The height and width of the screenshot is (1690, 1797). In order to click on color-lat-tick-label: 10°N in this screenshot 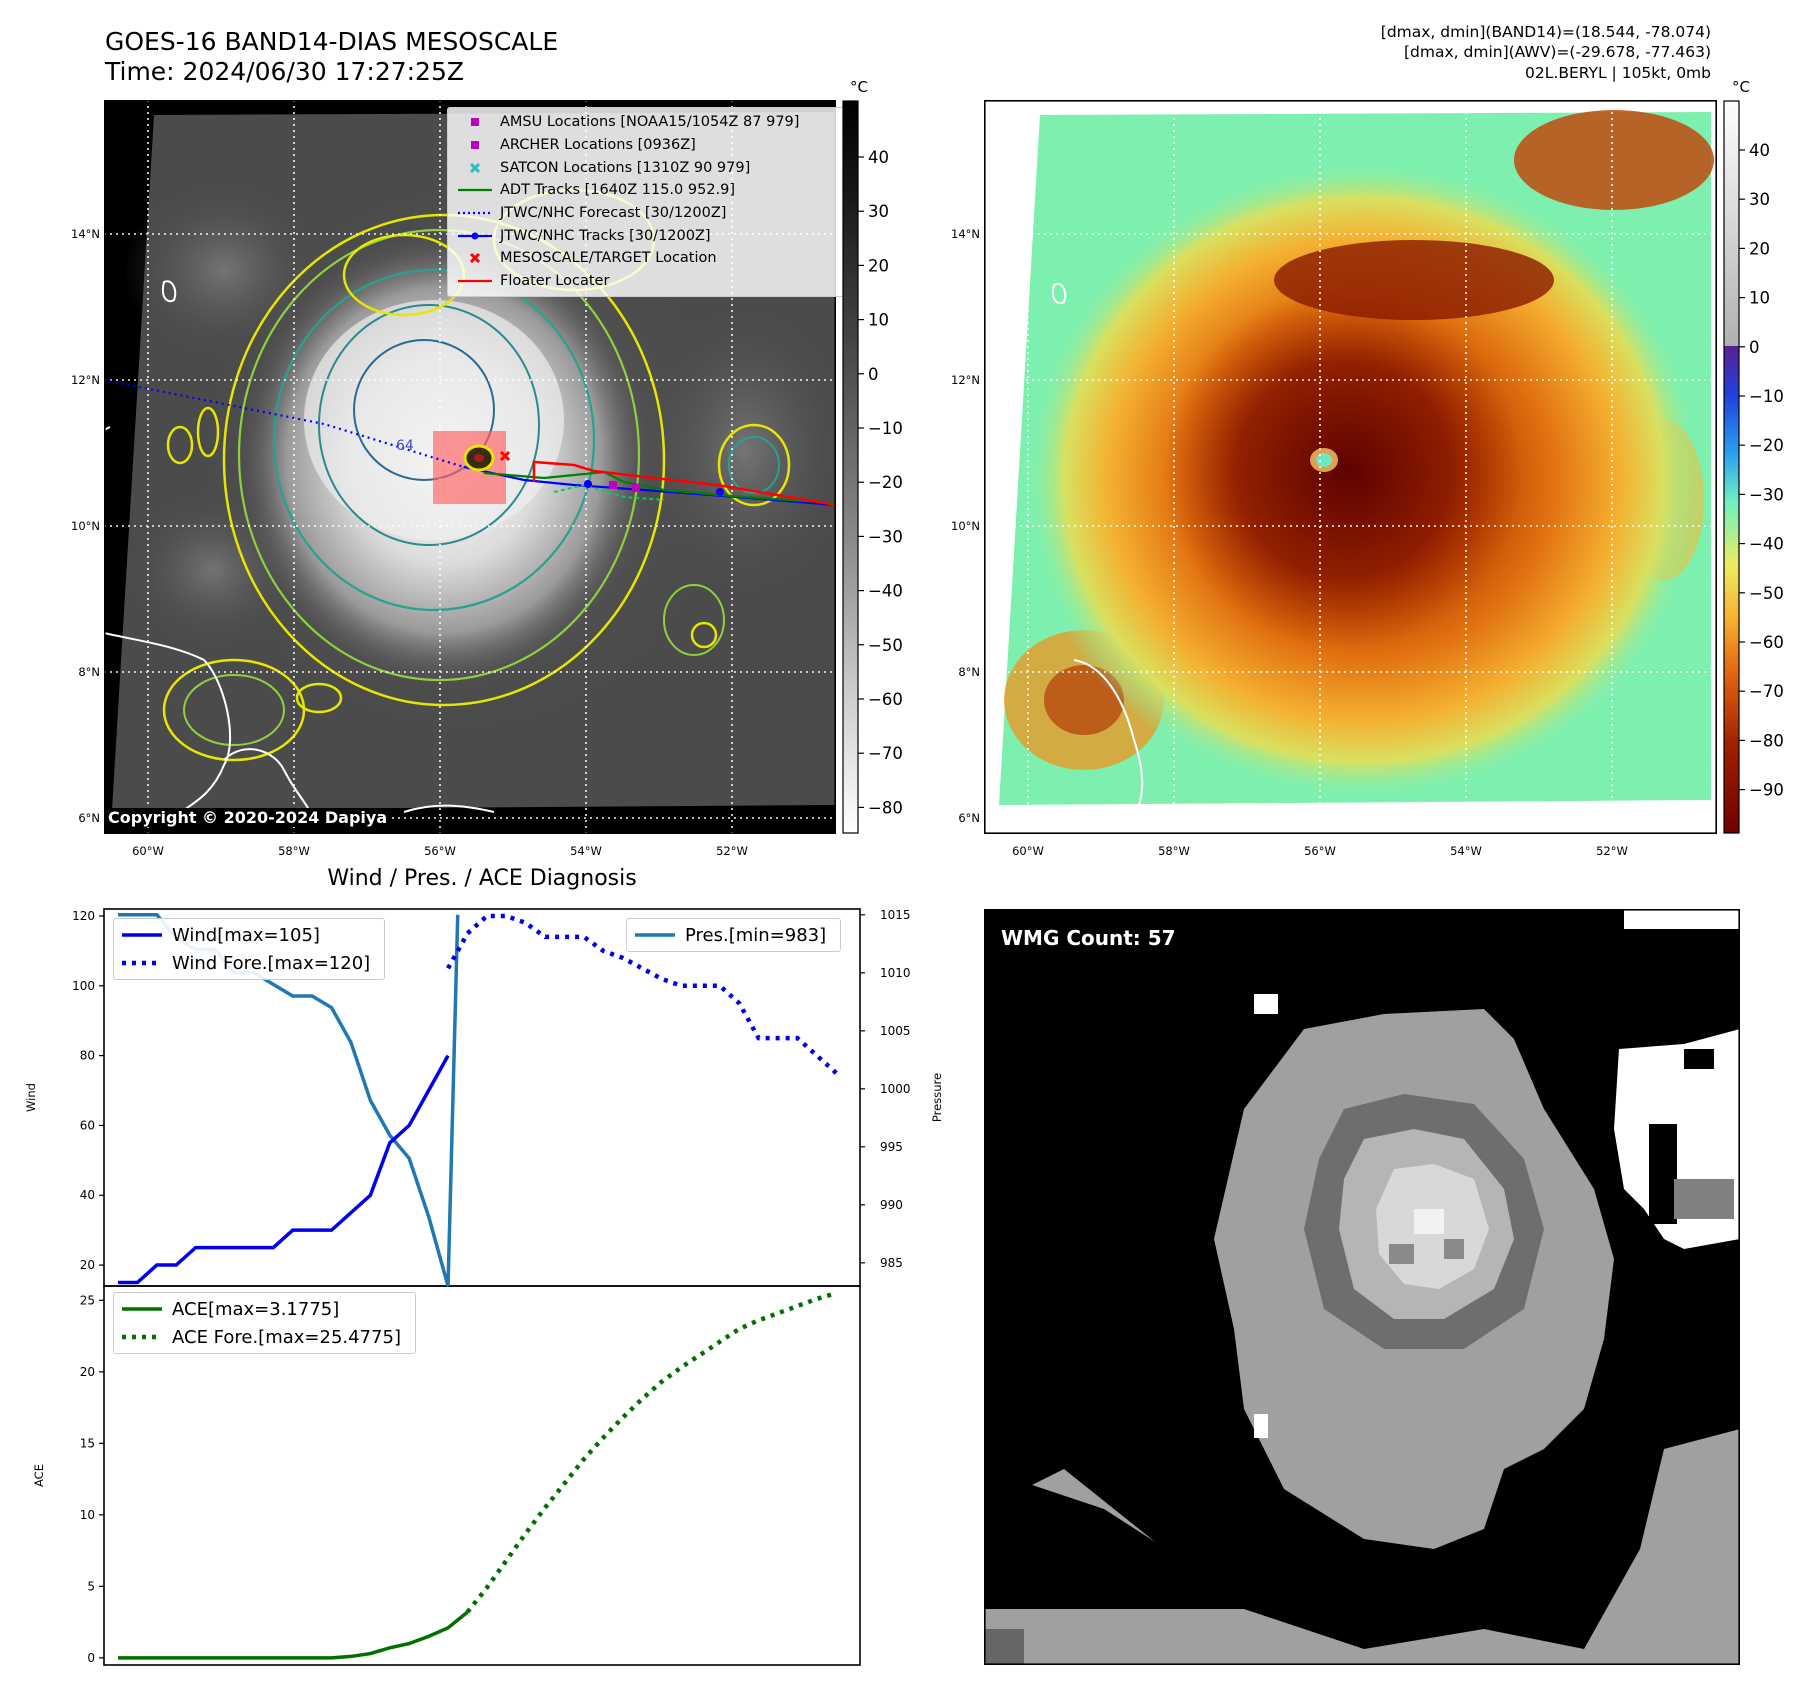, I will do `click(965, 526)`.